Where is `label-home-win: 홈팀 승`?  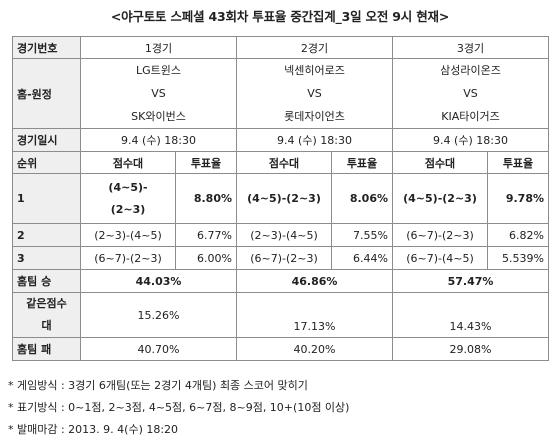 label-home-win: 홈팀 승 is located at coordinates (46, 281).